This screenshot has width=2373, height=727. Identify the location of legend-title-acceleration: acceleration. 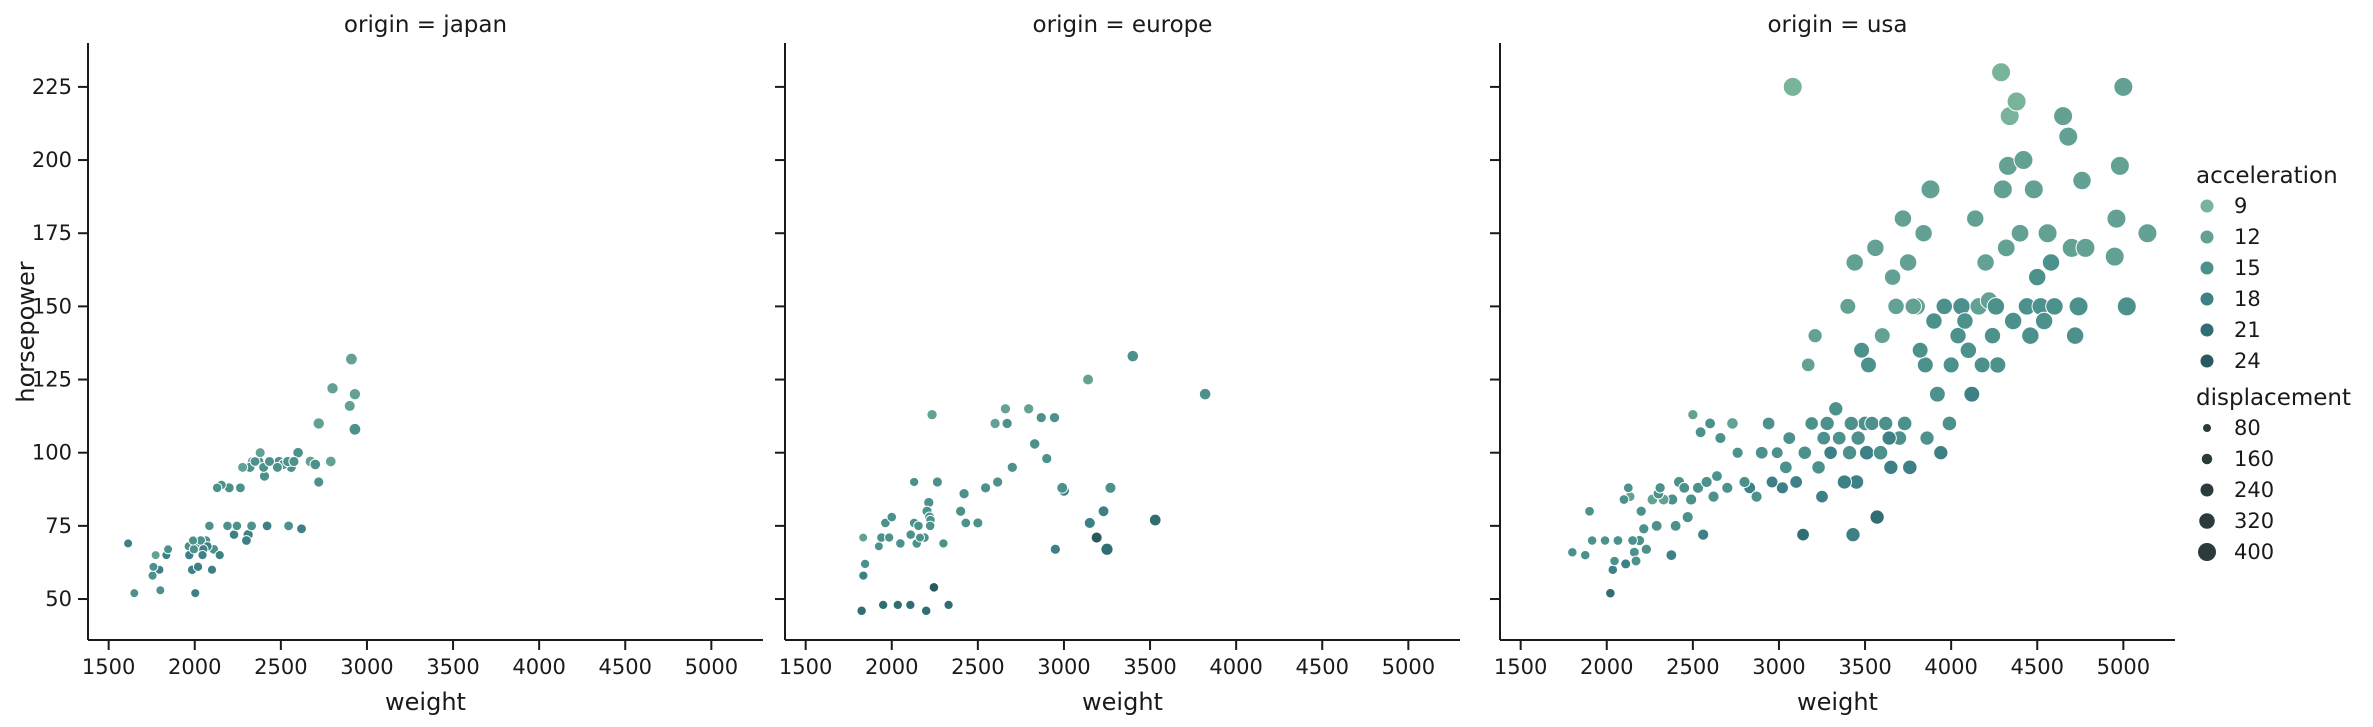
(2267, 176).